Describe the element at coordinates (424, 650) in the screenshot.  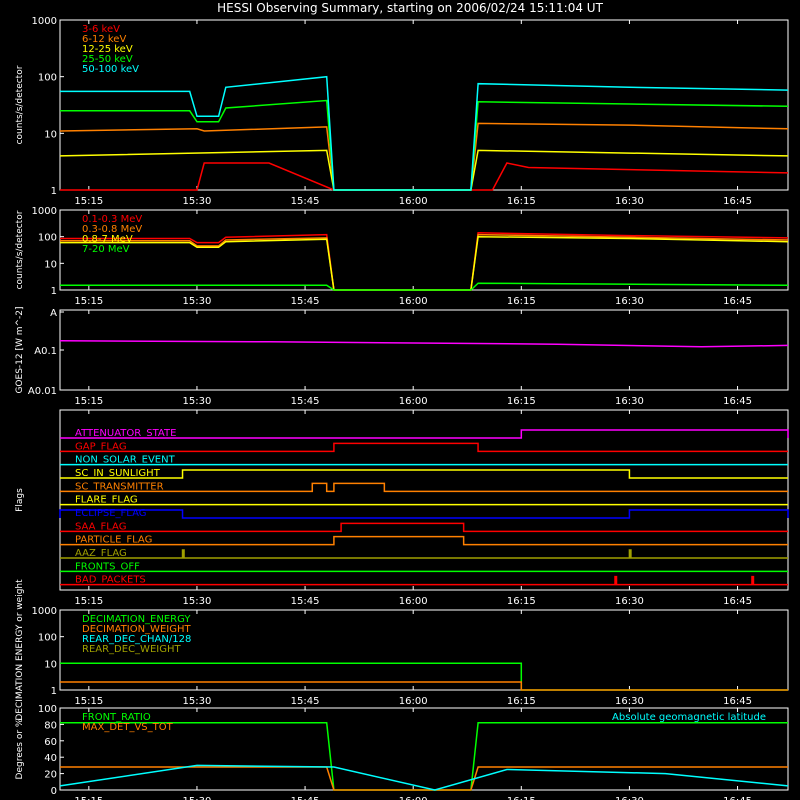
I see `panel-frame` at that location.